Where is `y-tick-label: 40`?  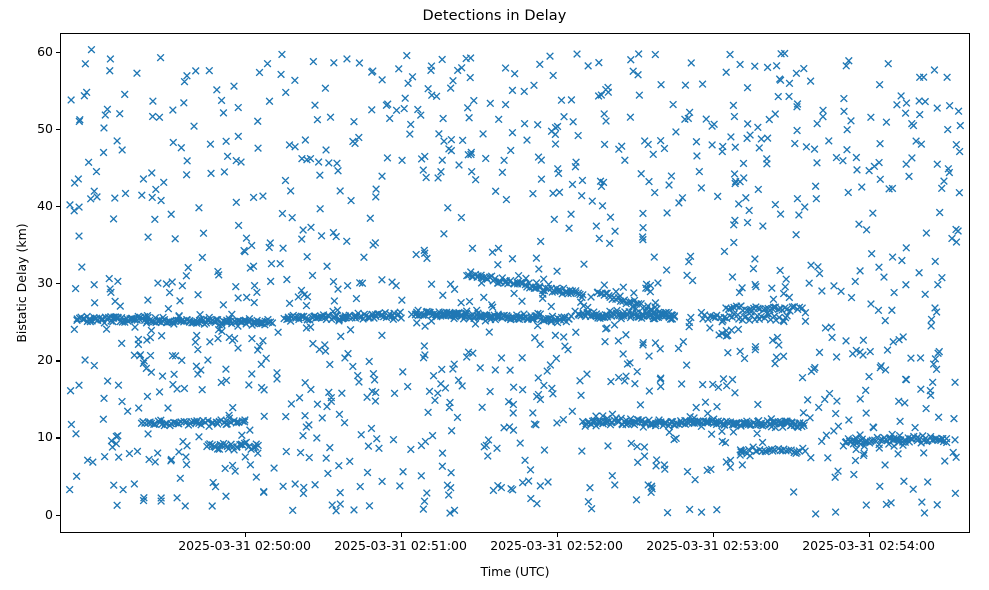 y-tick-label: 40 is located at coordinates (45, 206).